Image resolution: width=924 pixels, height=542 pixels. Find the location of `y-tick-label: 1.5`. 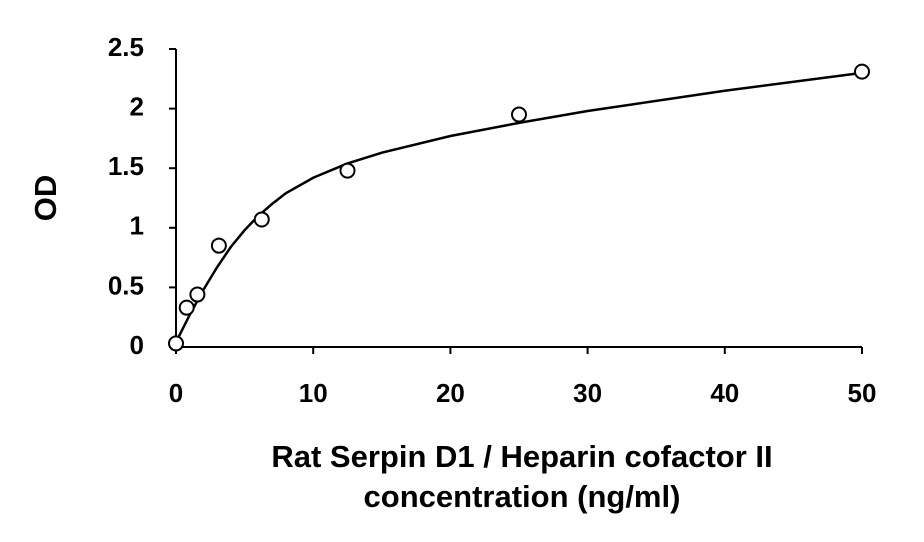

y-tick-label: 1.5 is located at coordinates (126, 166).